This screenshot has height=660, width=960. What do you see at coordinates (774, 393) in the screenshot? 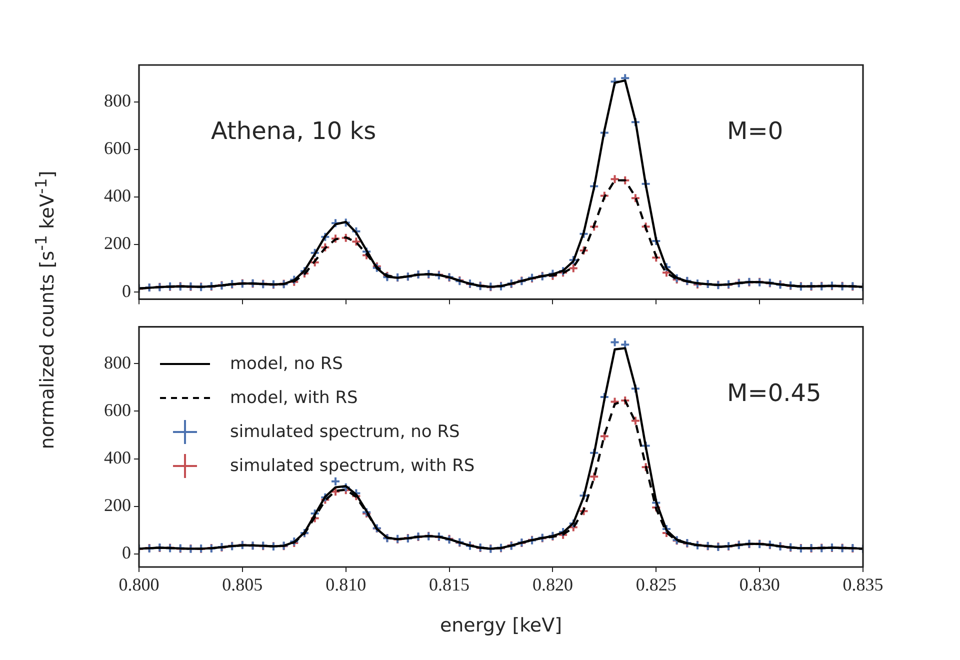
I see `annotation: M=0.45` at bounding box center [774, 393].